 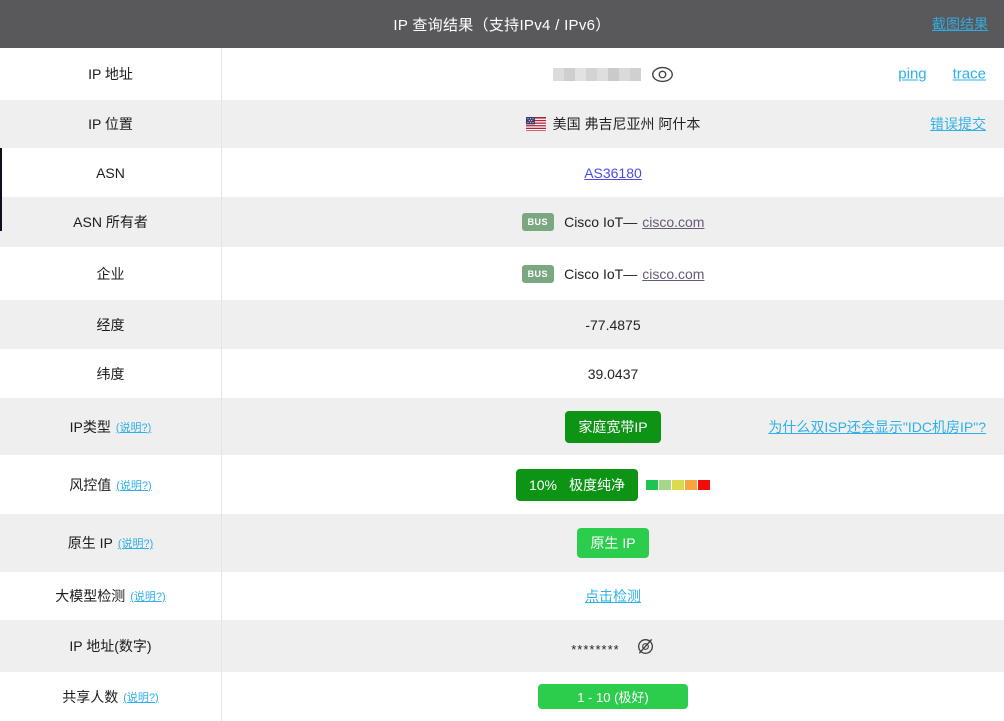 I want to click on shared-count-help-link: (说明?), so click(x=141, y=697).